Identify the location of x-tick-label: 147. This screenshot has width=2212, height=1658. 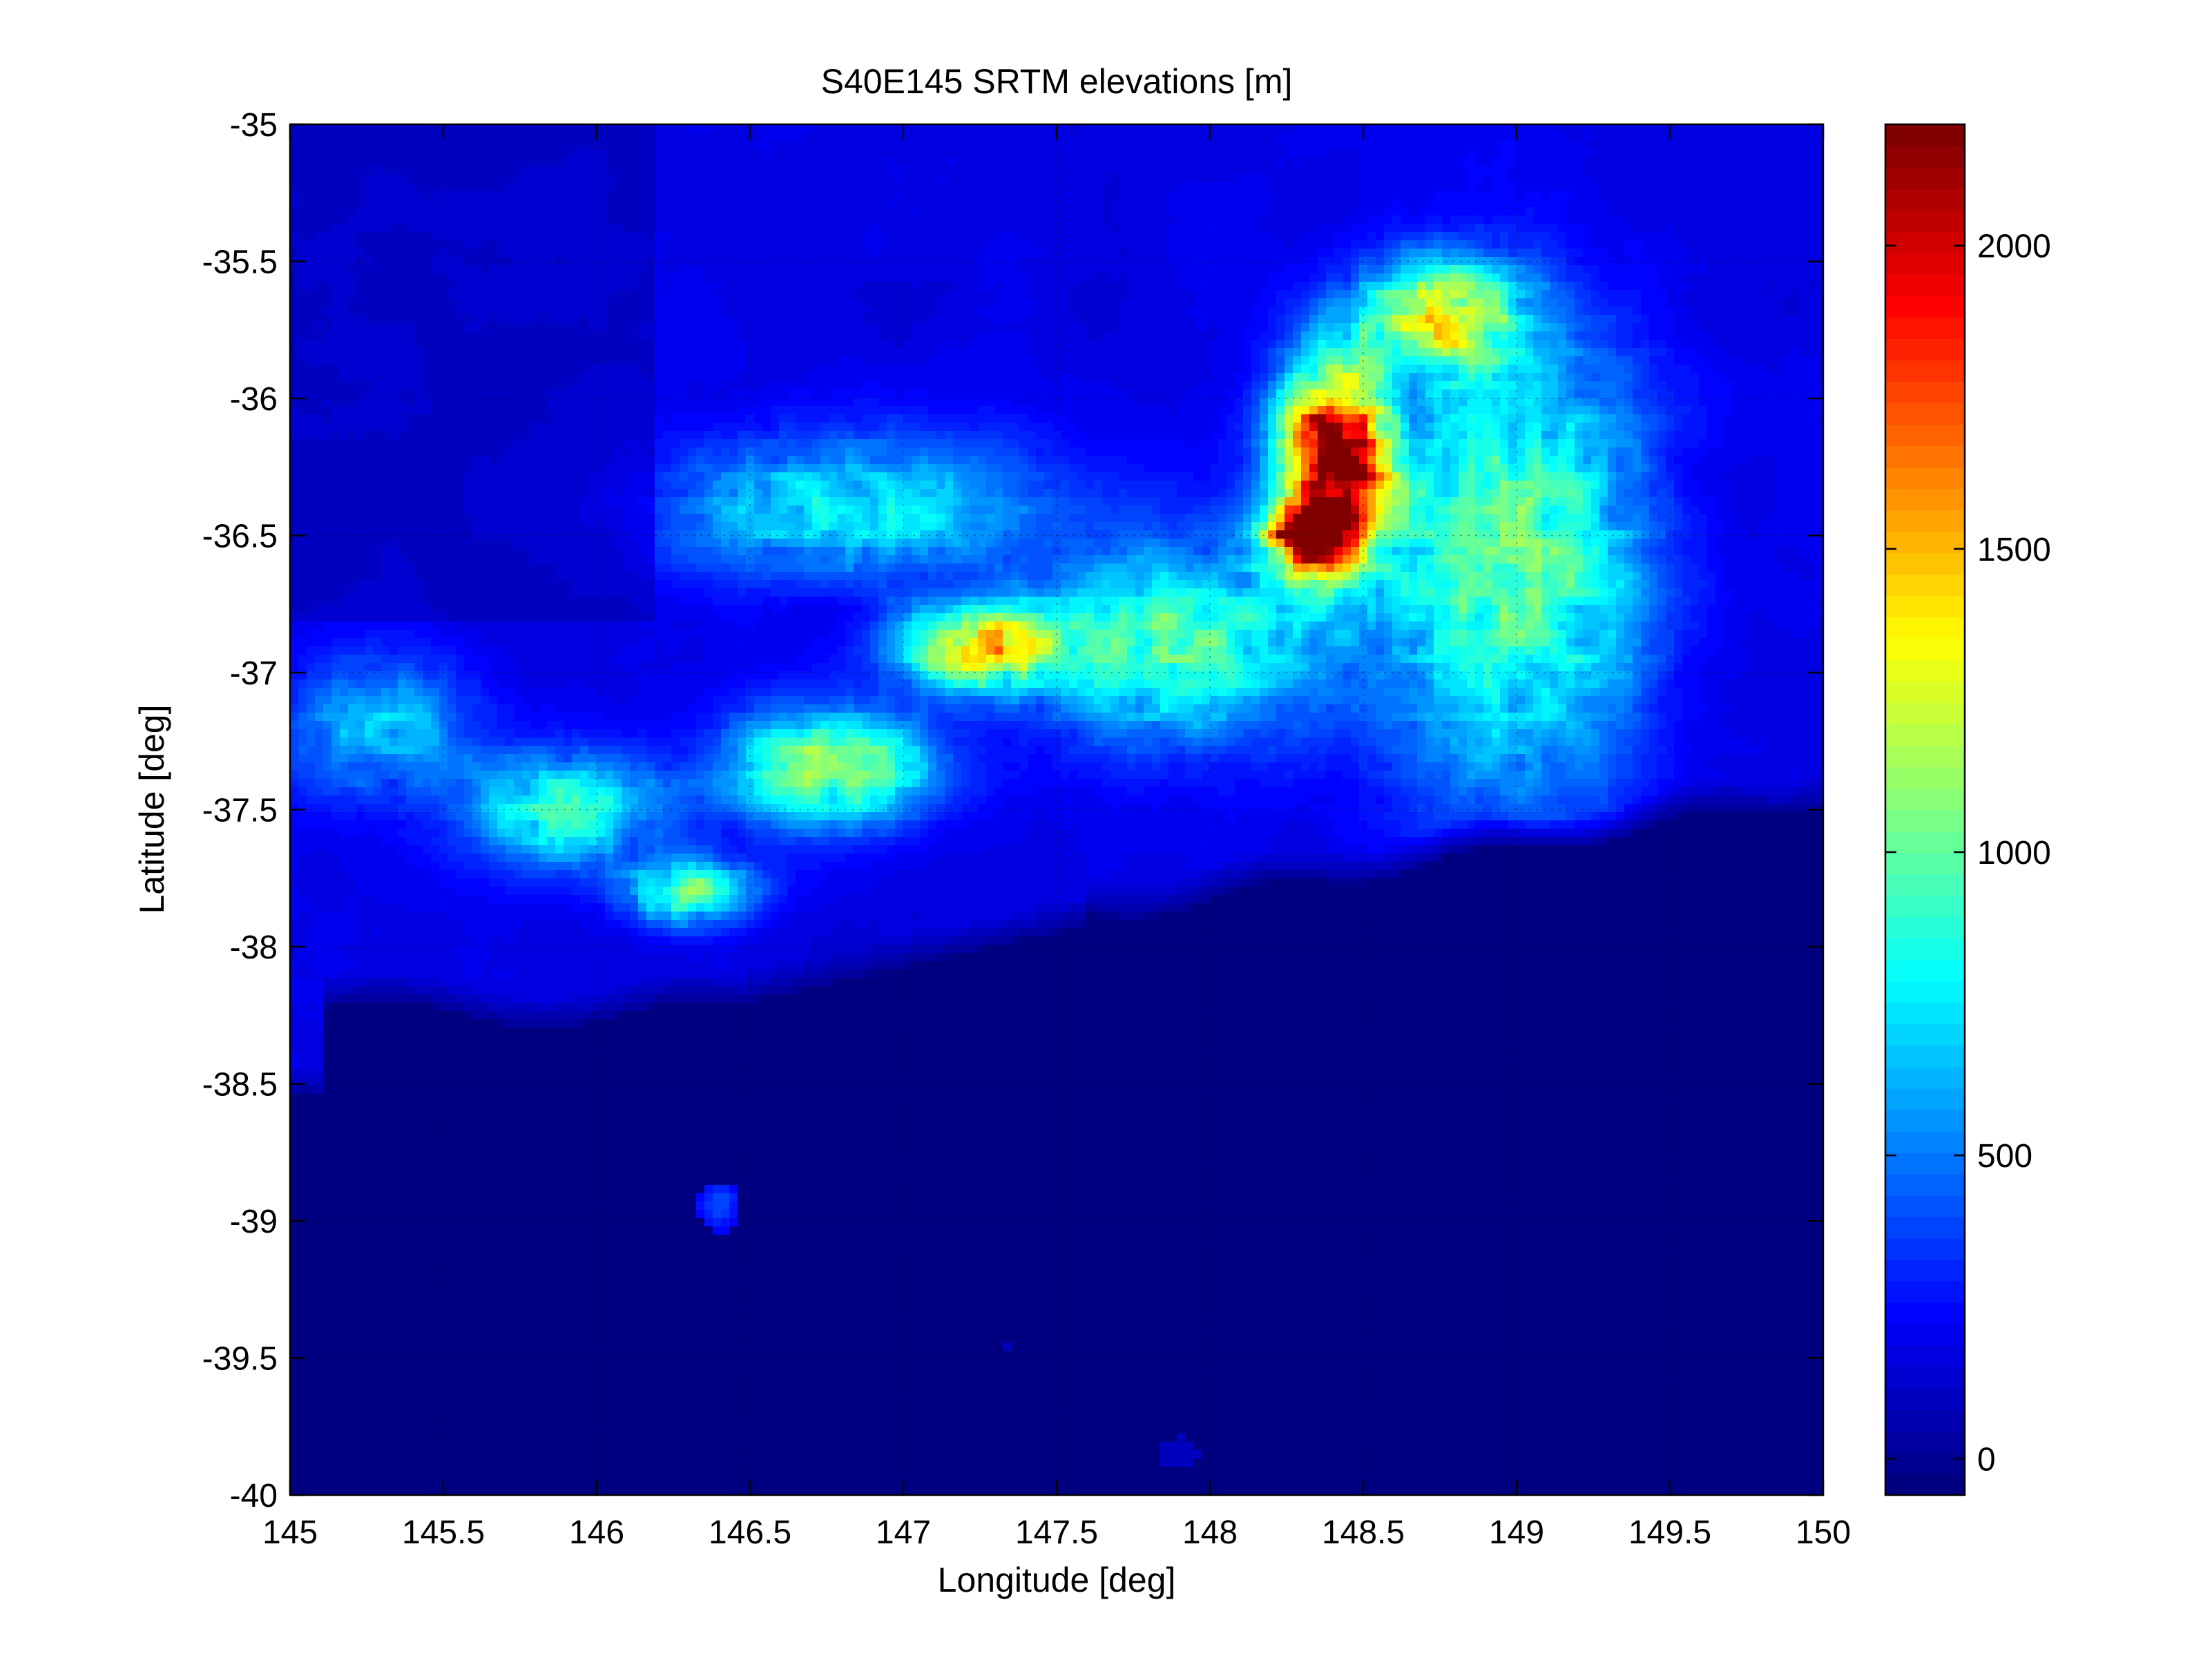
(903, 1532).